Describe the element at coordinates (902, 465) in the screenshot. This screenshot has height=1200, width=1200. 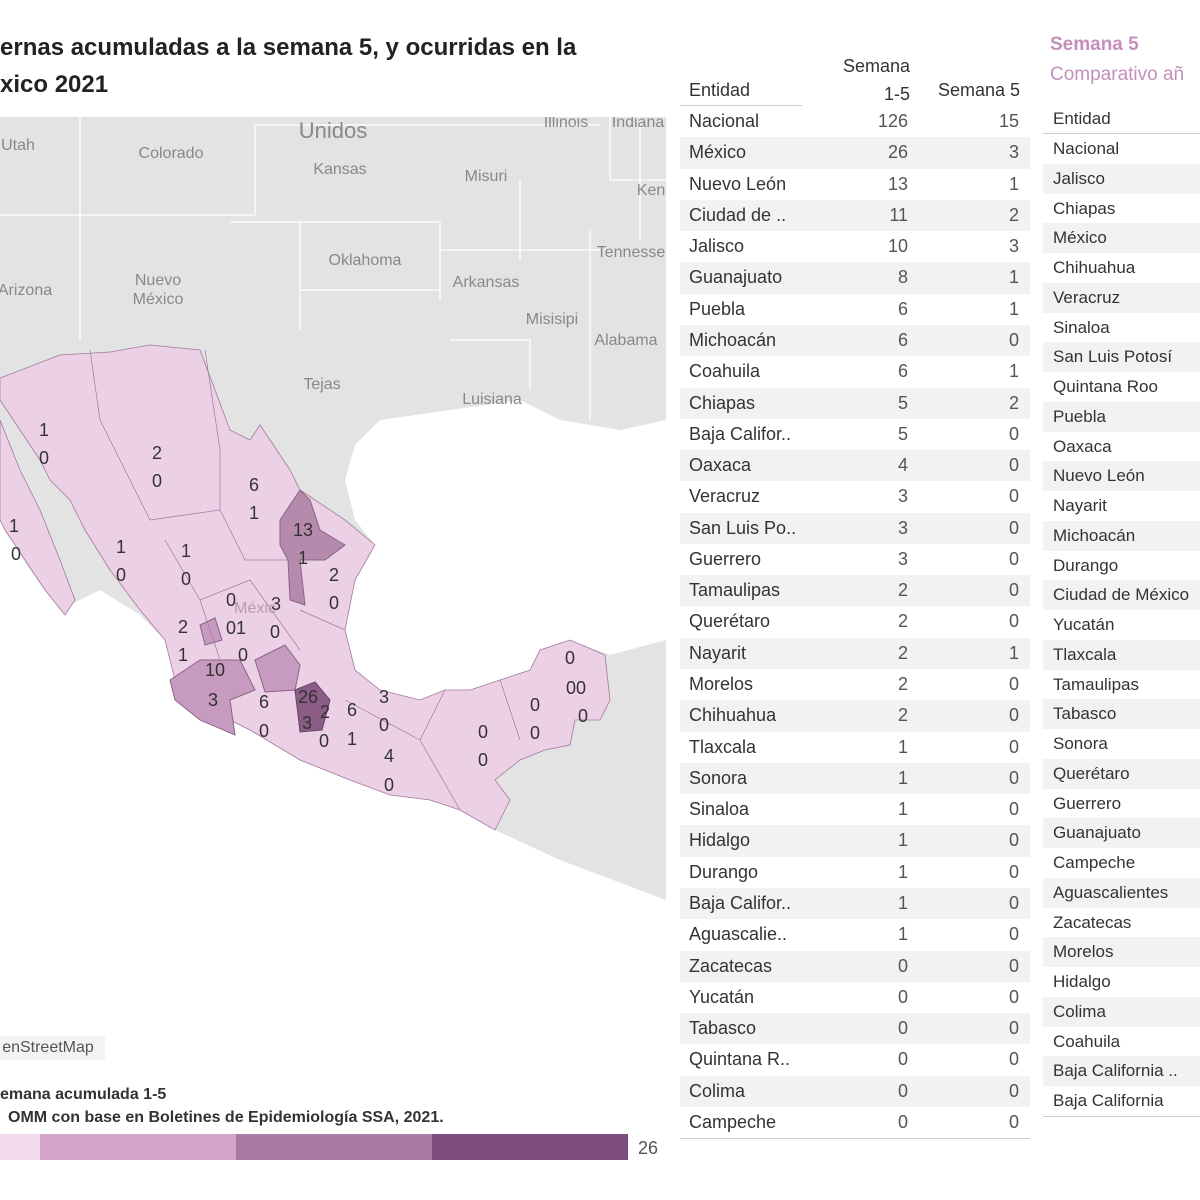
I see `value-1-5: 4` at that location.